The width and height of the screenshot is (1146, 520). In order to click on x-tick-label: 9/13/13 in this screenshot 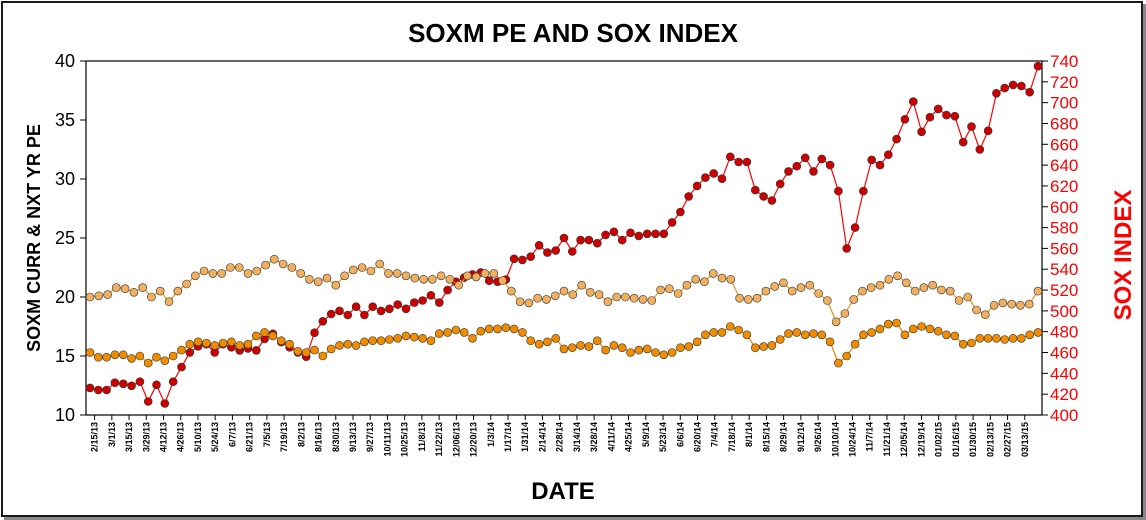, I will do `click(353, 437)`.